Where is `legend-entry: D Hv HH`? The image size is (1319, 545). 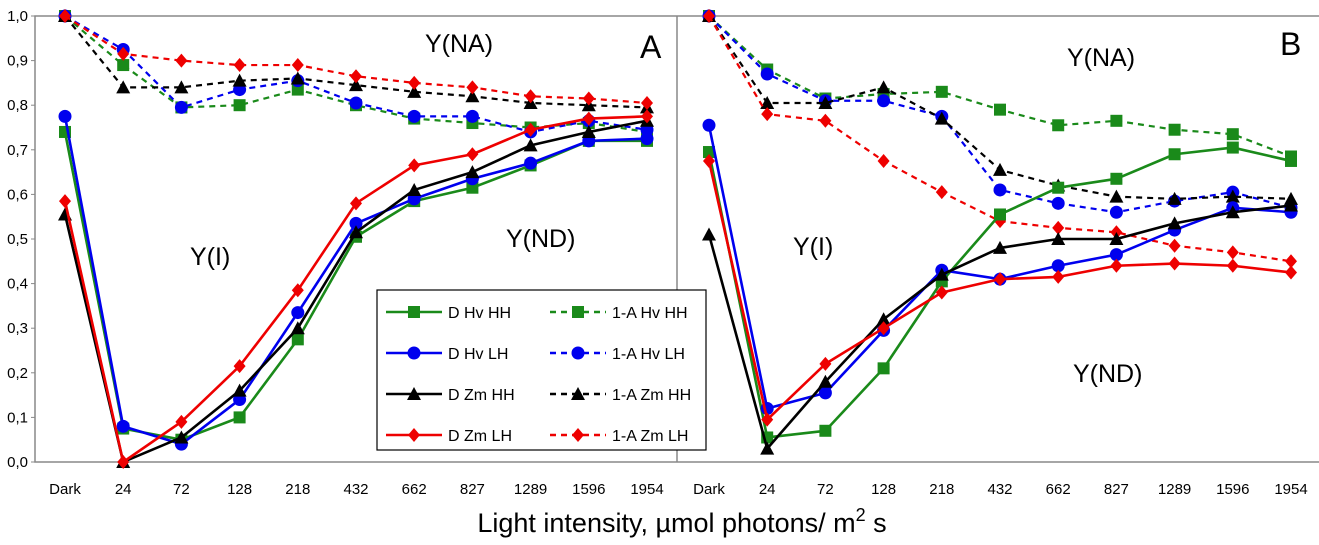
legend-entry: D Hv HH is located at coordinates (448, 313).